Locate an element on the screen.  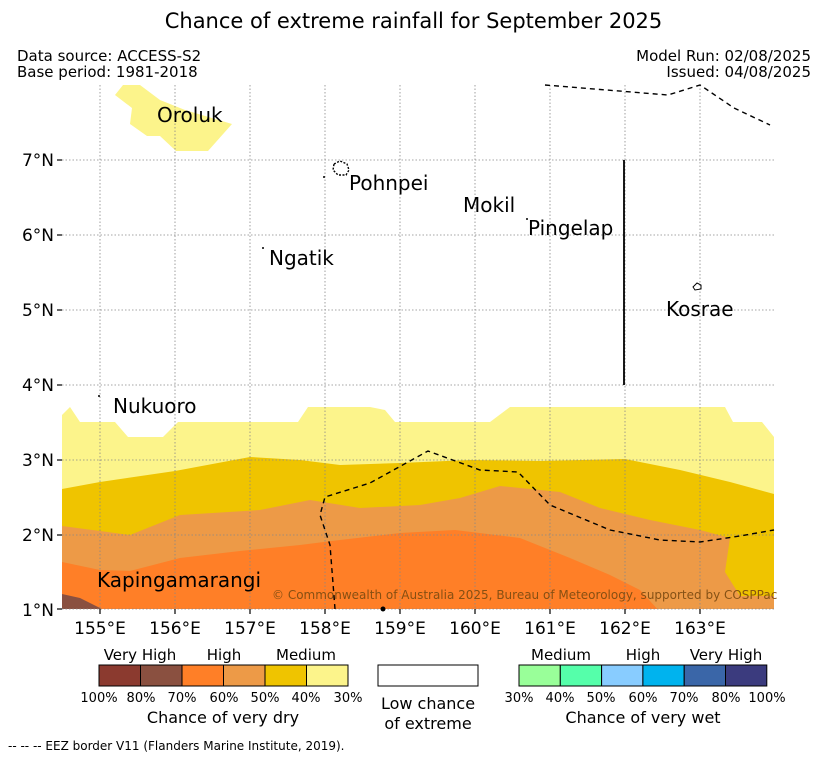
issued-date: Issued: 04/08/2025 is located at coordinates (738, 72).